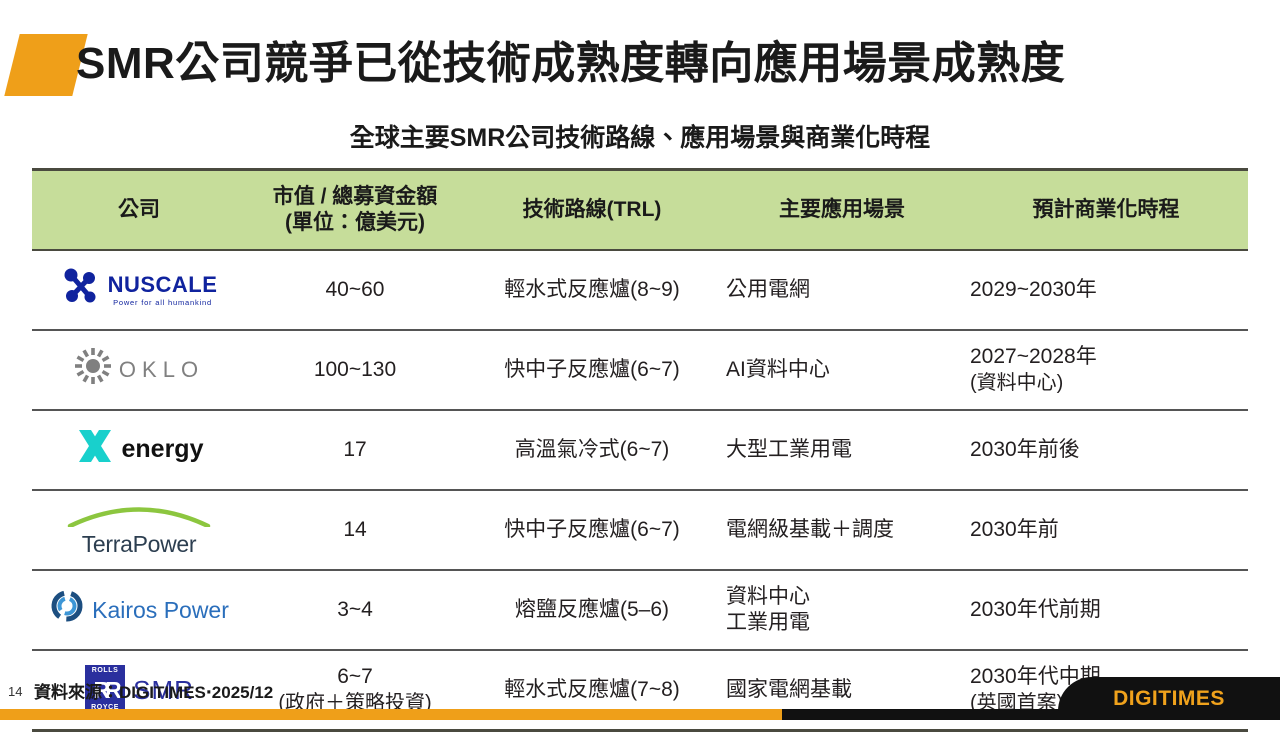 The image size is (1280, 732). I want to click on nuscale-wordmark: NUSCALE, so click(162, 284).